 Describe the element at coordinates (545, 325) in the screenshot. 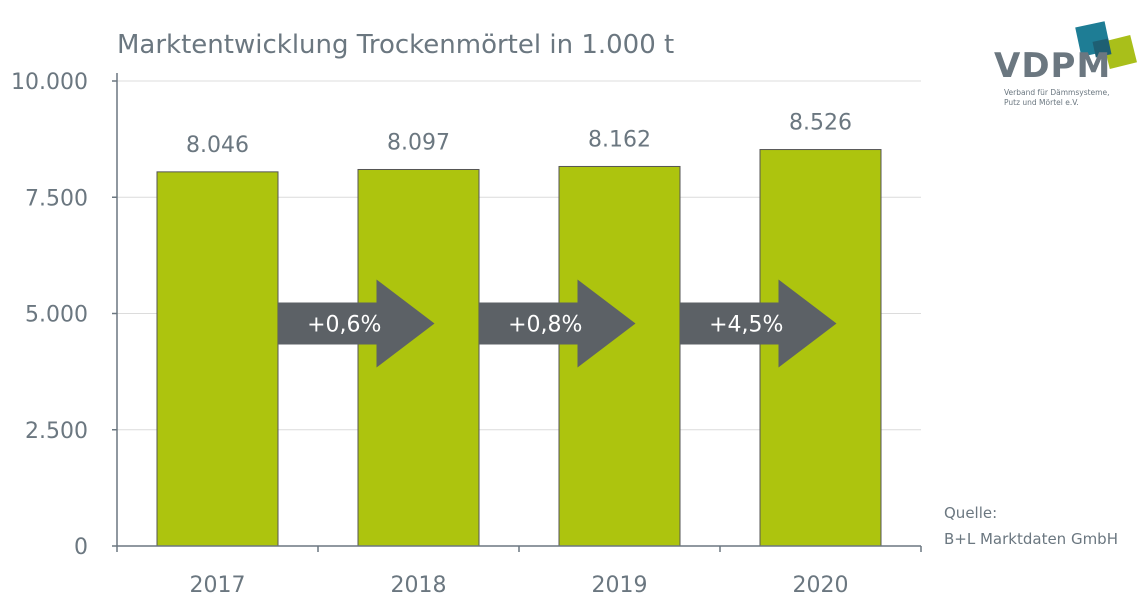

I see `growth-label: +0,8%` at that location.